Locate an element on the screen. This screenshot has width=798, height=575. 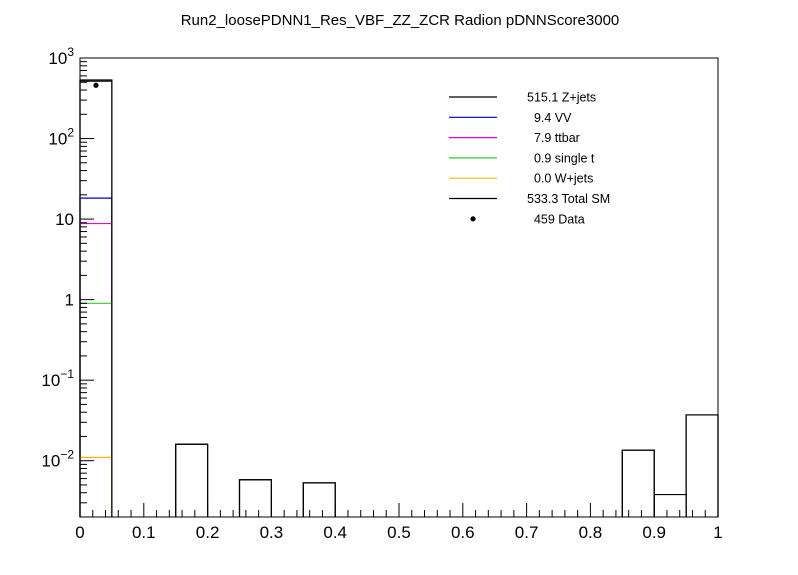
x-tick-label: 1 is located at coordinates (717, 532).